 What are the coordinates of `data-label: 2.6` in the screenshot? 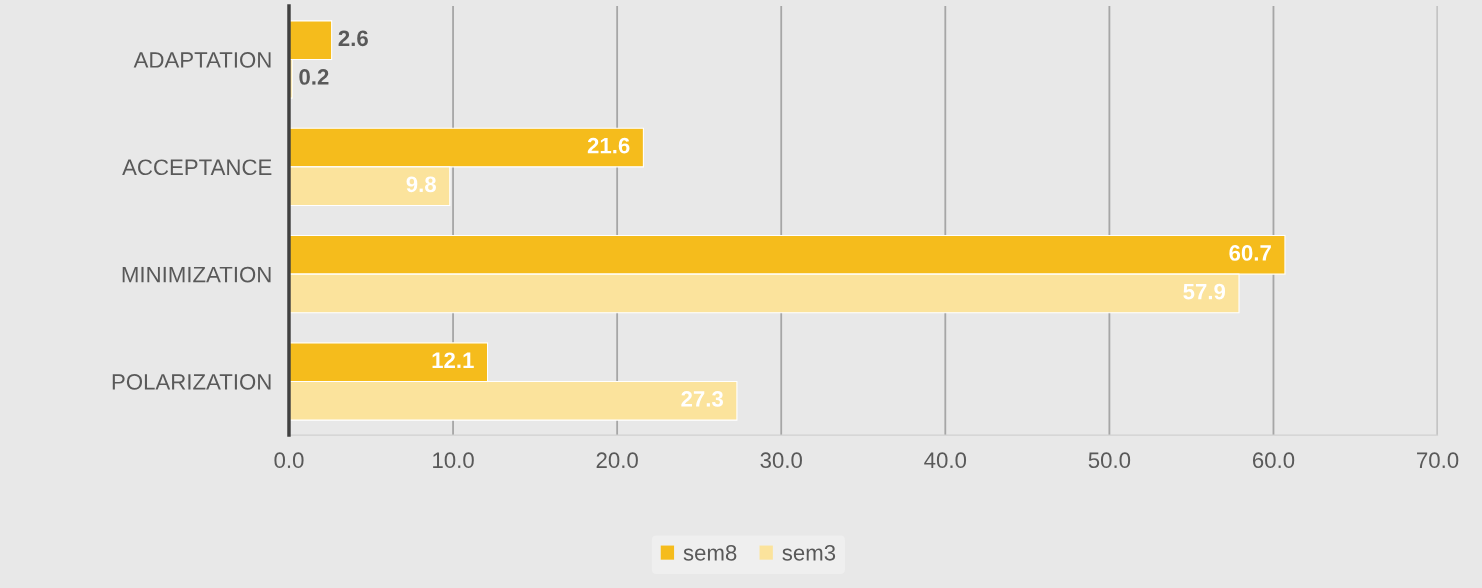 It's located at (353, 38).